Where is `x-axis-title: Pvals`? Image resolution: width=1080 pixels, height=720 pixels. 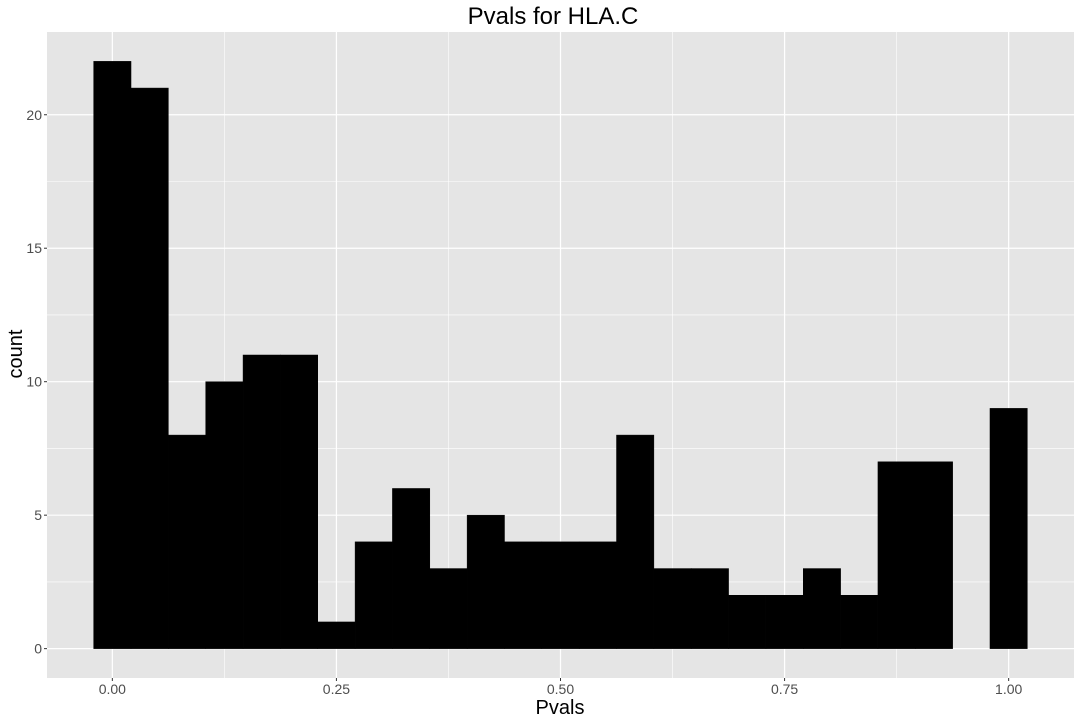 x-axis-title: Pvals is located at coordinates (560, 708).